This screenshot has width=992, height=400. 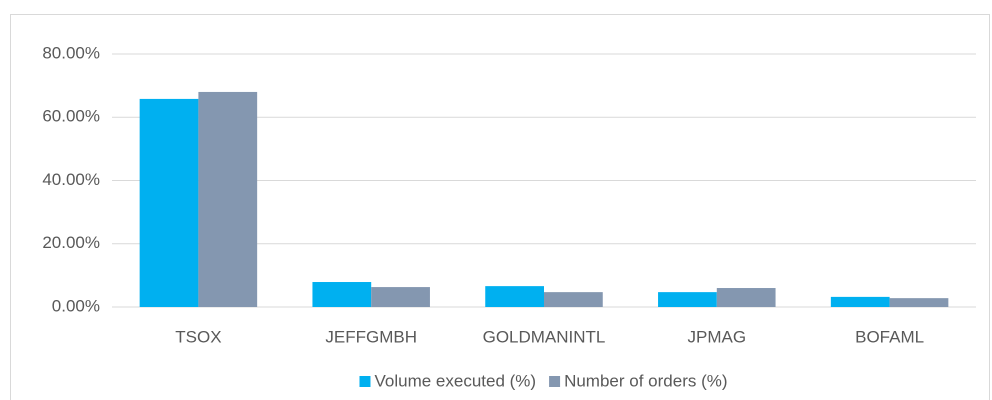 I want to click on y-tick-label: 20.00%, so click(x=71, y=242).